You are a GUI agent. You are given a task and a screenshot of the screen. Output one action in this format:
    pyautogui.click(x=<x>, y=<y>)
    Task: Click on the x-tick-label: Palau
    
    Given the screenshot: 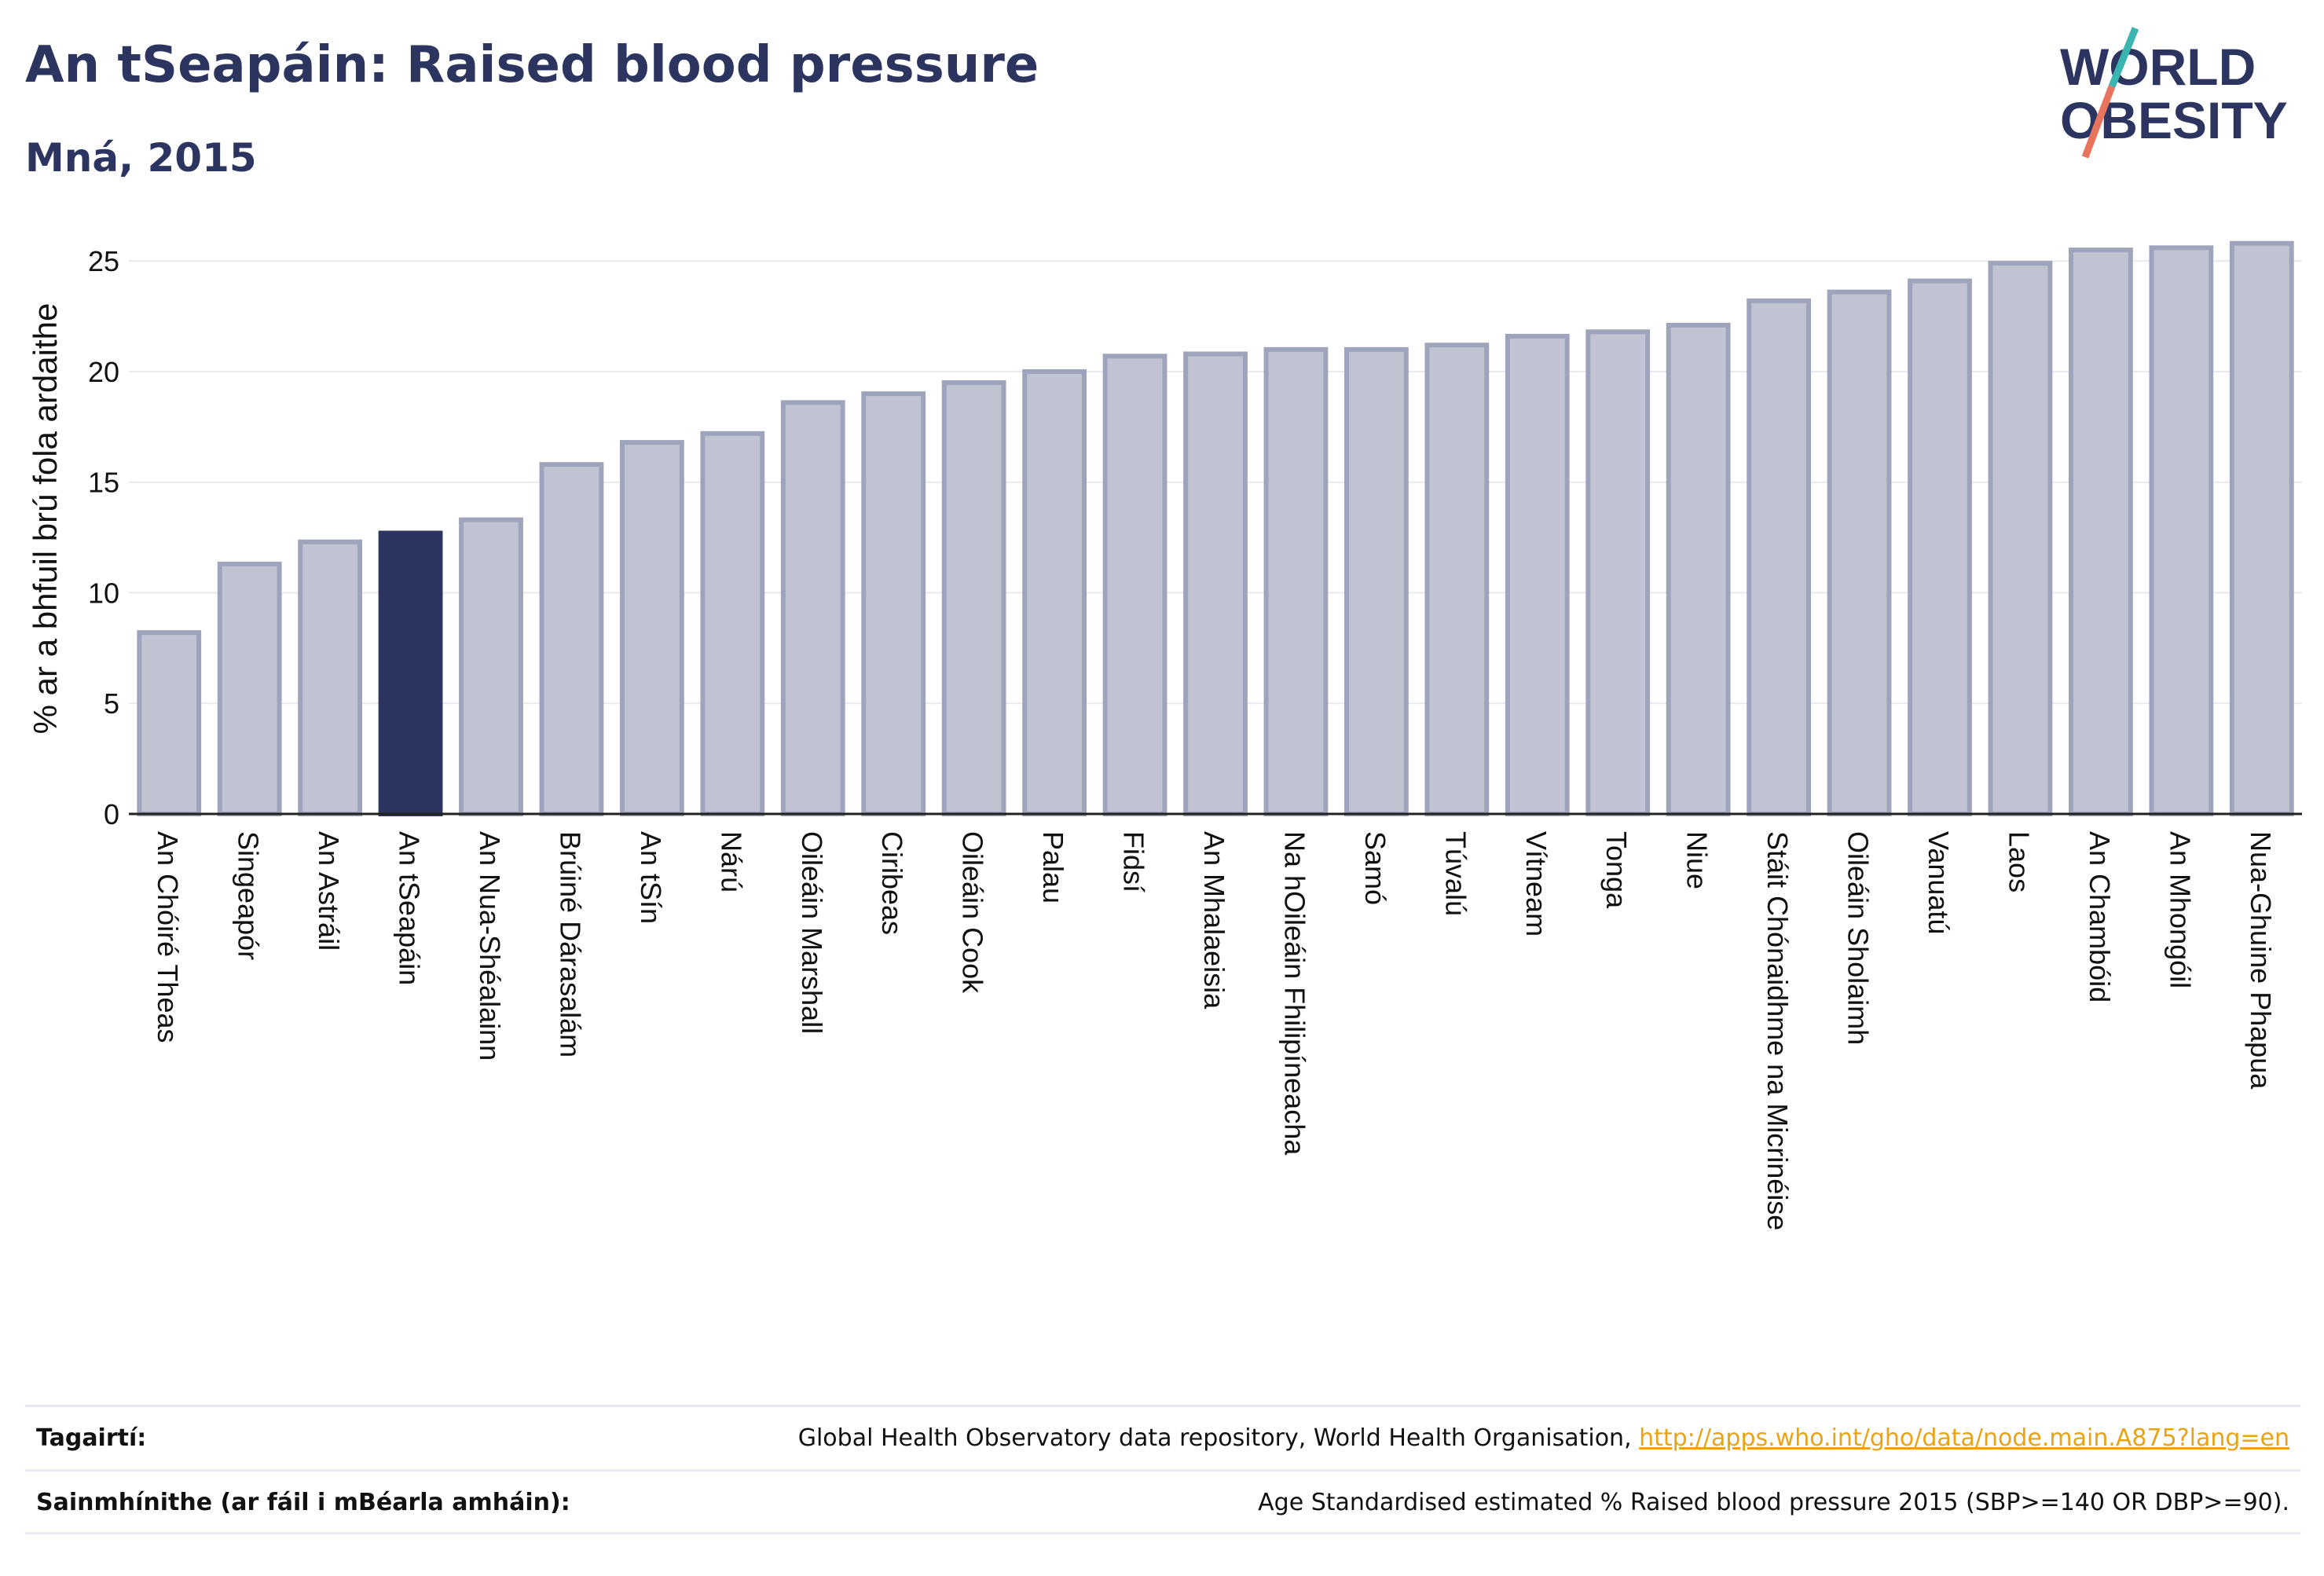 What is the action you would take?
    pyautogui.click(x=1053, y=867)
    